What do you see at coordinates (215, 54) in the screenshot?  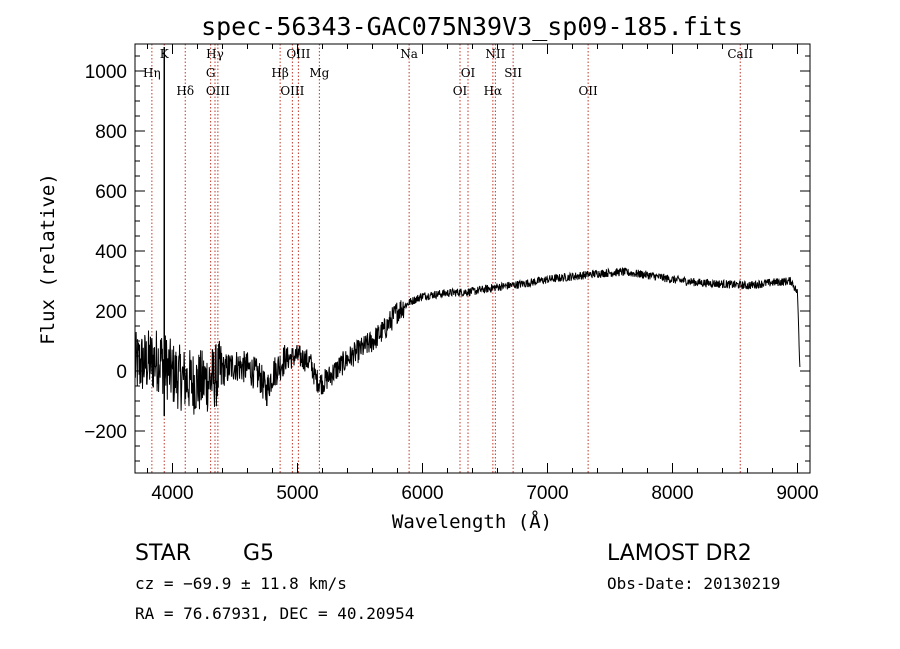 I see `spectral-line-label: Hγ` at bounding box center [215, 54].